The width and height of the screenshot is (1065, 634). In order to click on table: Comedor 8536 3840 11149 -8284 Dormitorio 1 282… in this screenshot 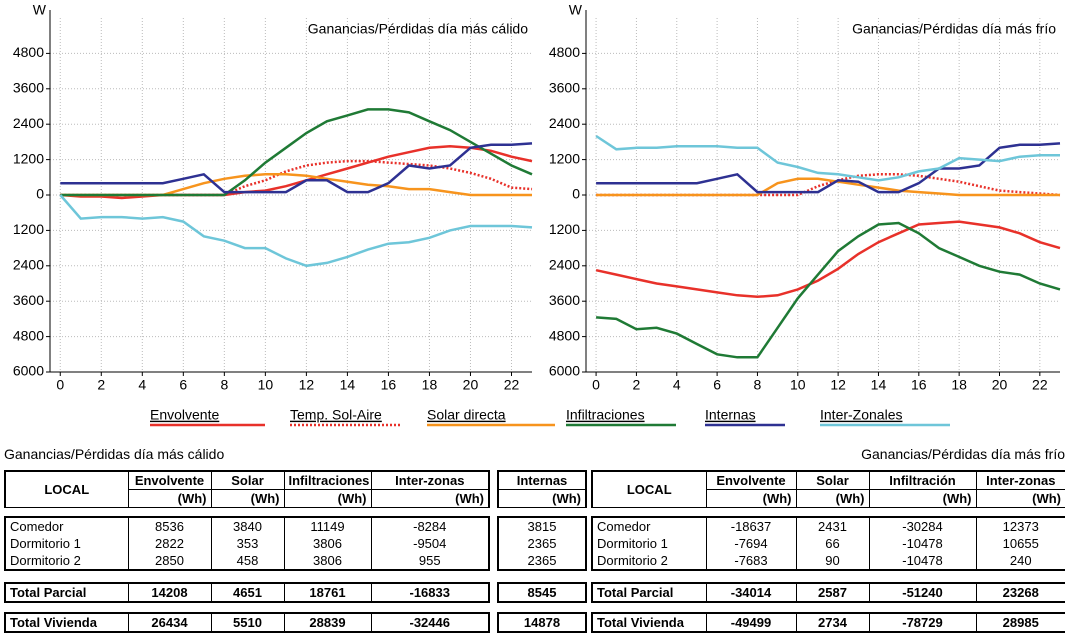, I will do `click(247, 543)`.